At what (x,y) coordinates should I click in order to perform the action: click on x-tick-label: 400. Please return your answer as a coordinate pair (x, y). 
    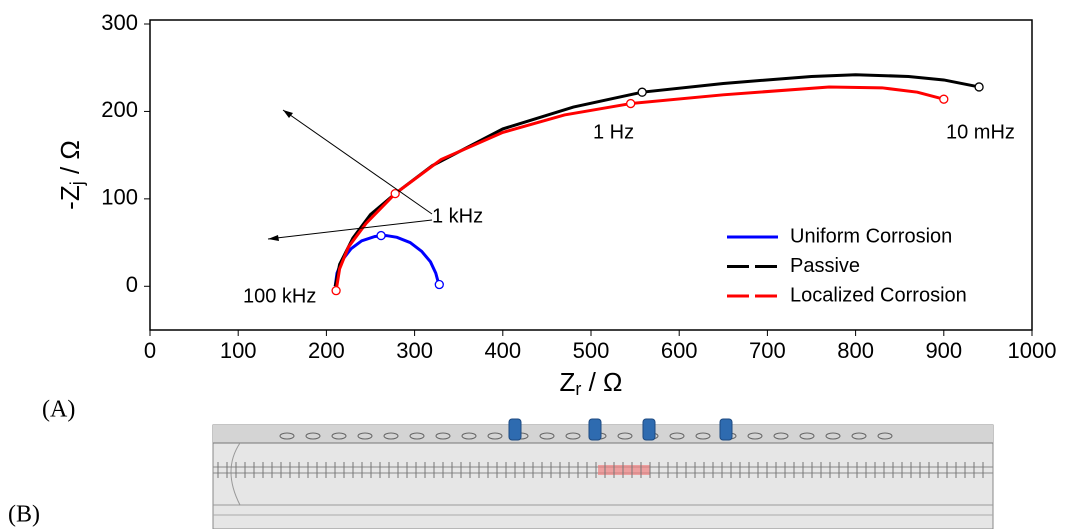
    Looking at the image, I should click on (502, 350).